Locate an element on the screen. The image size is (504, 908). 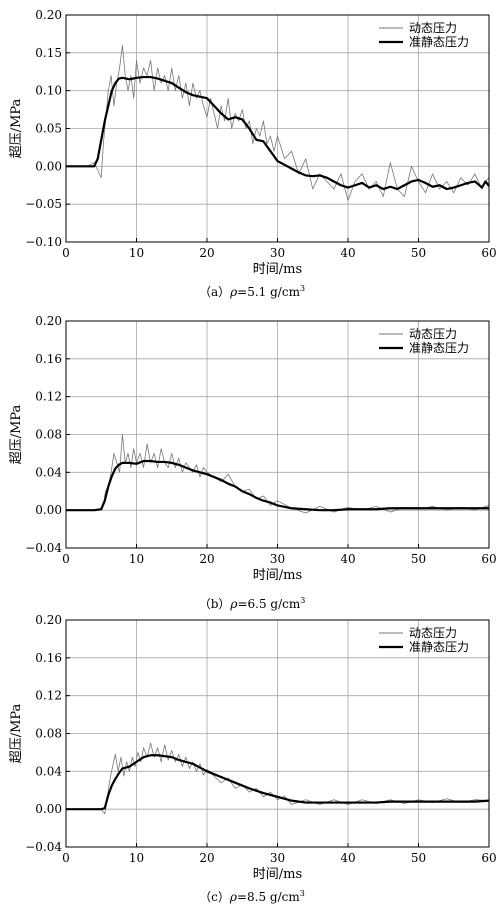
chart-b-caption-sup: 3 is located at coordinates (303, 600).